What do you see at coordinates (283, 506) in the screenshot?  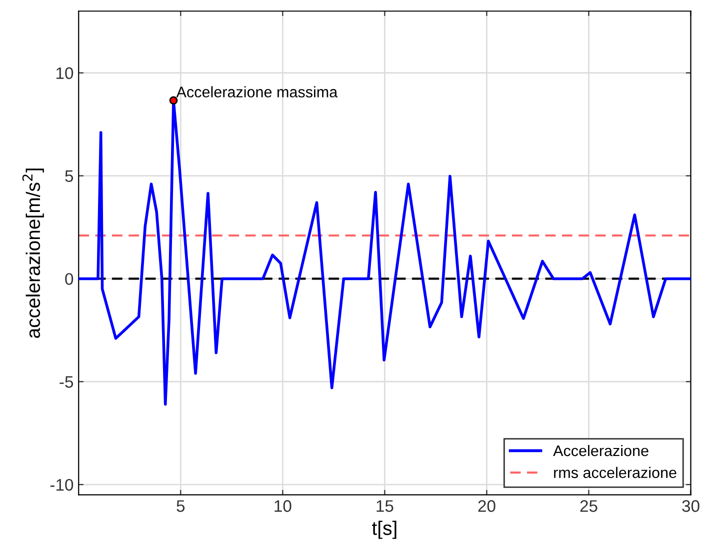 I see `x-tick-label: 10` at bounding box center [283, 506].